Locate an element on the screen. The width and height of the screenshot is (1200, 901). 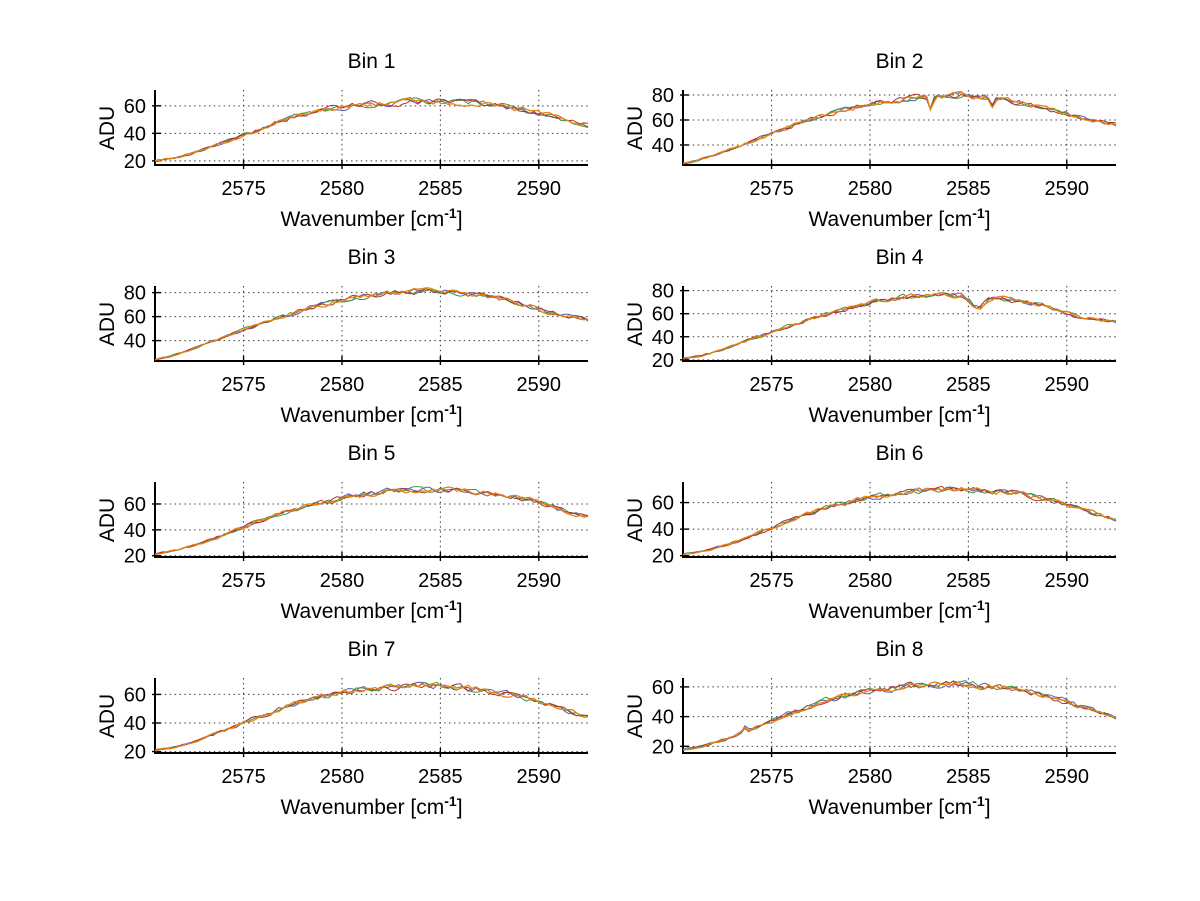
subplot-bin-5: 2575 2580 2585 2590 20 40 60 is located at coordinates (356, 537).